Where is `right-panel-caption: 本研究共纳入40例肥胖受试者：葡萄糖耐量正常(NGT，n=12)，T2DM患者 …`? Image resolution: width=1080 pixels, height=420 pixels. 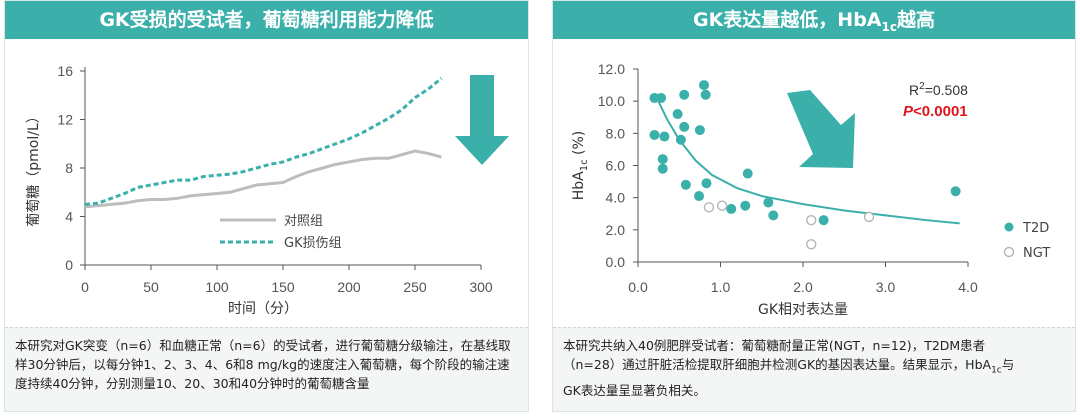 right-panel-caption: 本研究共纳入40例肥胖受试者：葡萄糖耐量正常(NGT，n=12)，T2DM患者 … is located at coordinates (814, 369).